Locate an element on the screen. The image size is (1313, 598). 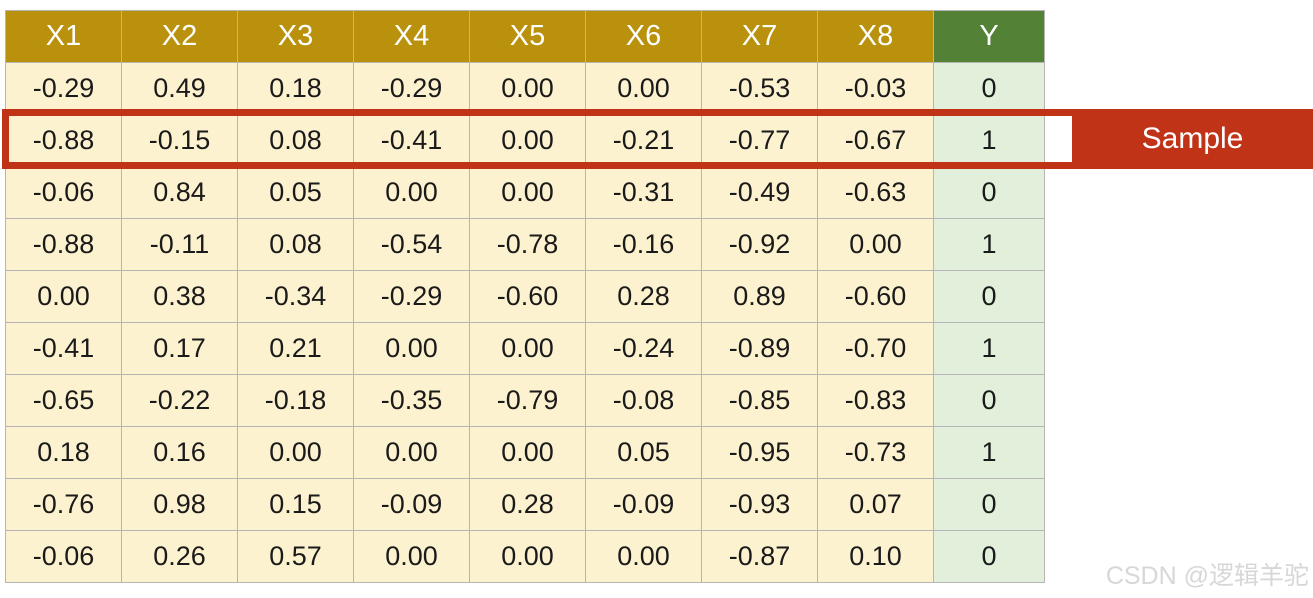
column-header-x2: X2 is located at coordinates (179, 36).